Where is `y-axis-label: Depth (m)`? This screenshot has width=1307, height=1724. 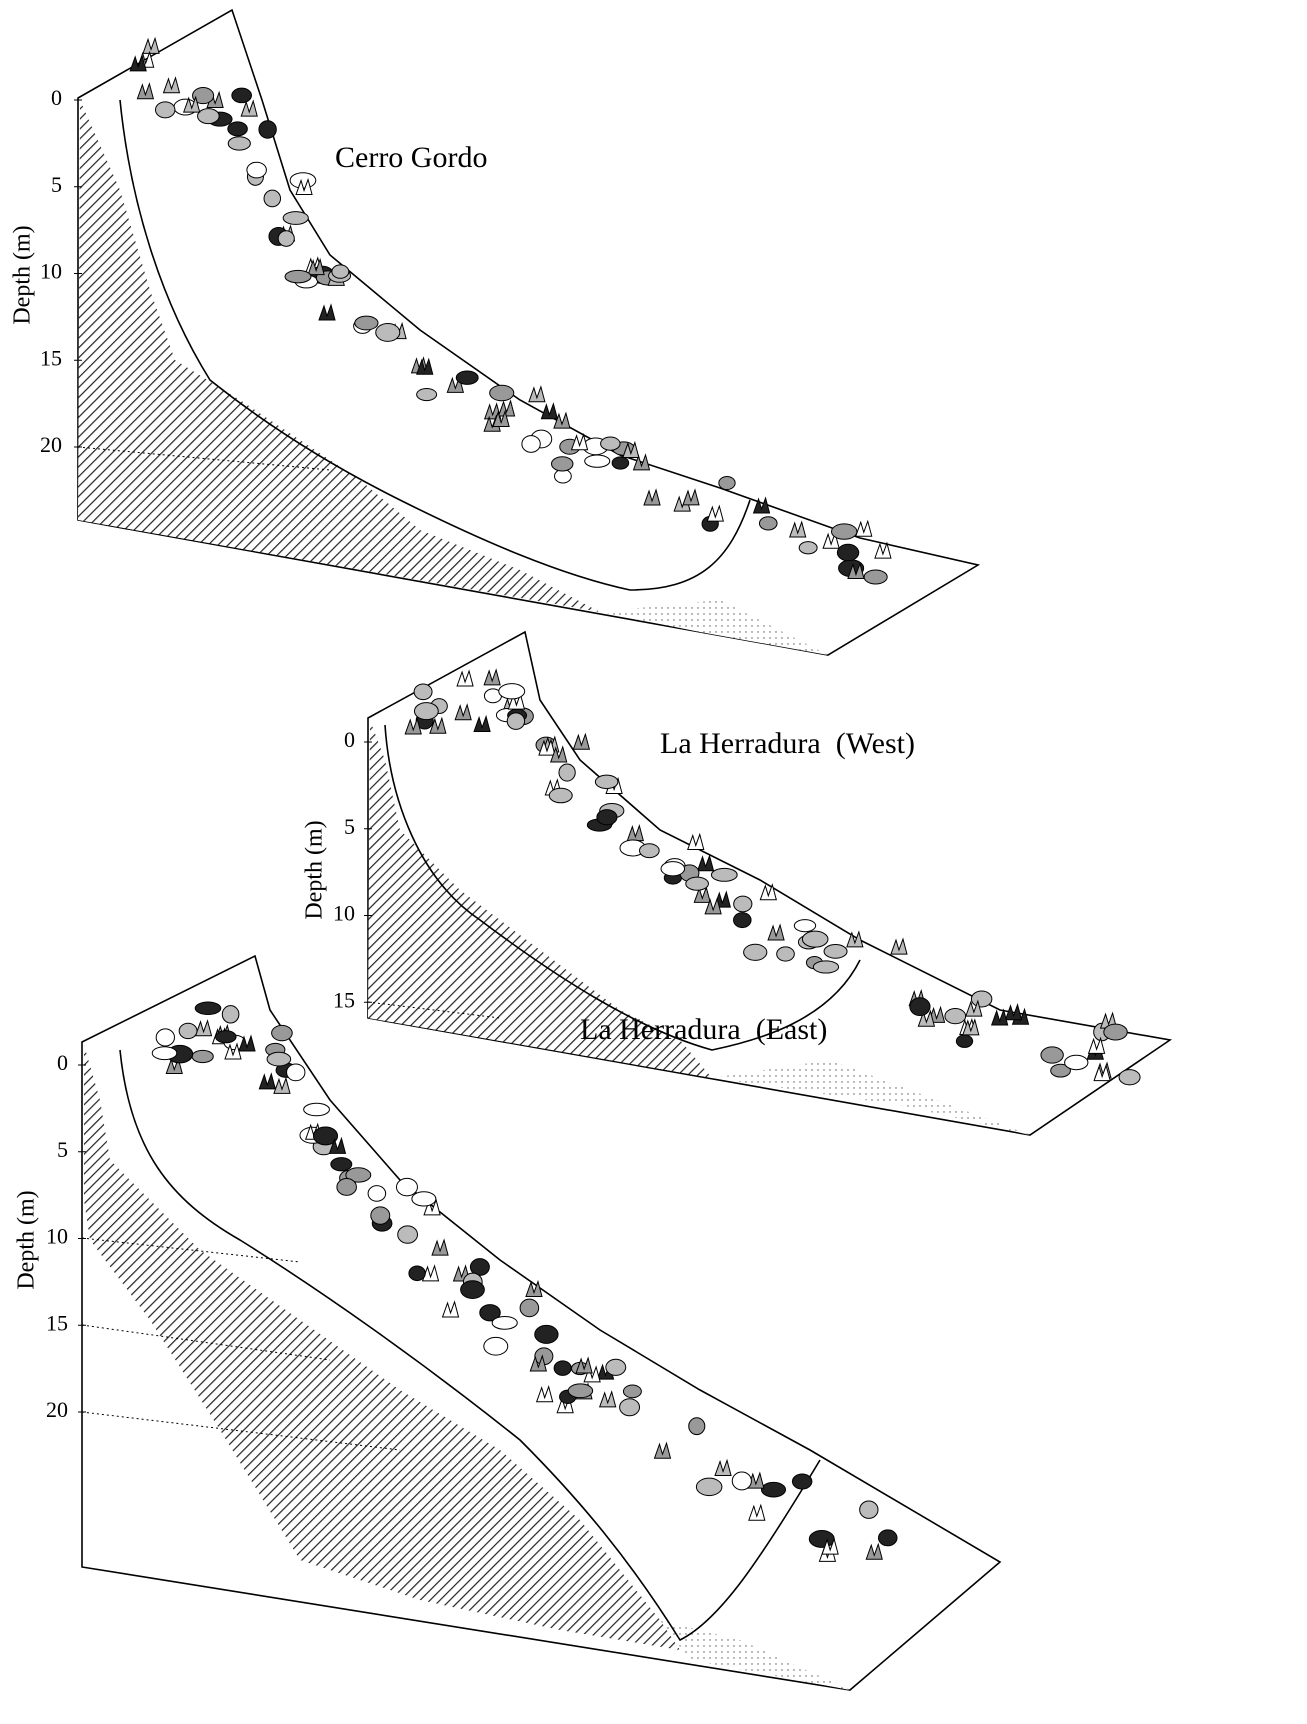
y-axis-label: Depth (m) is located at coordinates (23, 274).